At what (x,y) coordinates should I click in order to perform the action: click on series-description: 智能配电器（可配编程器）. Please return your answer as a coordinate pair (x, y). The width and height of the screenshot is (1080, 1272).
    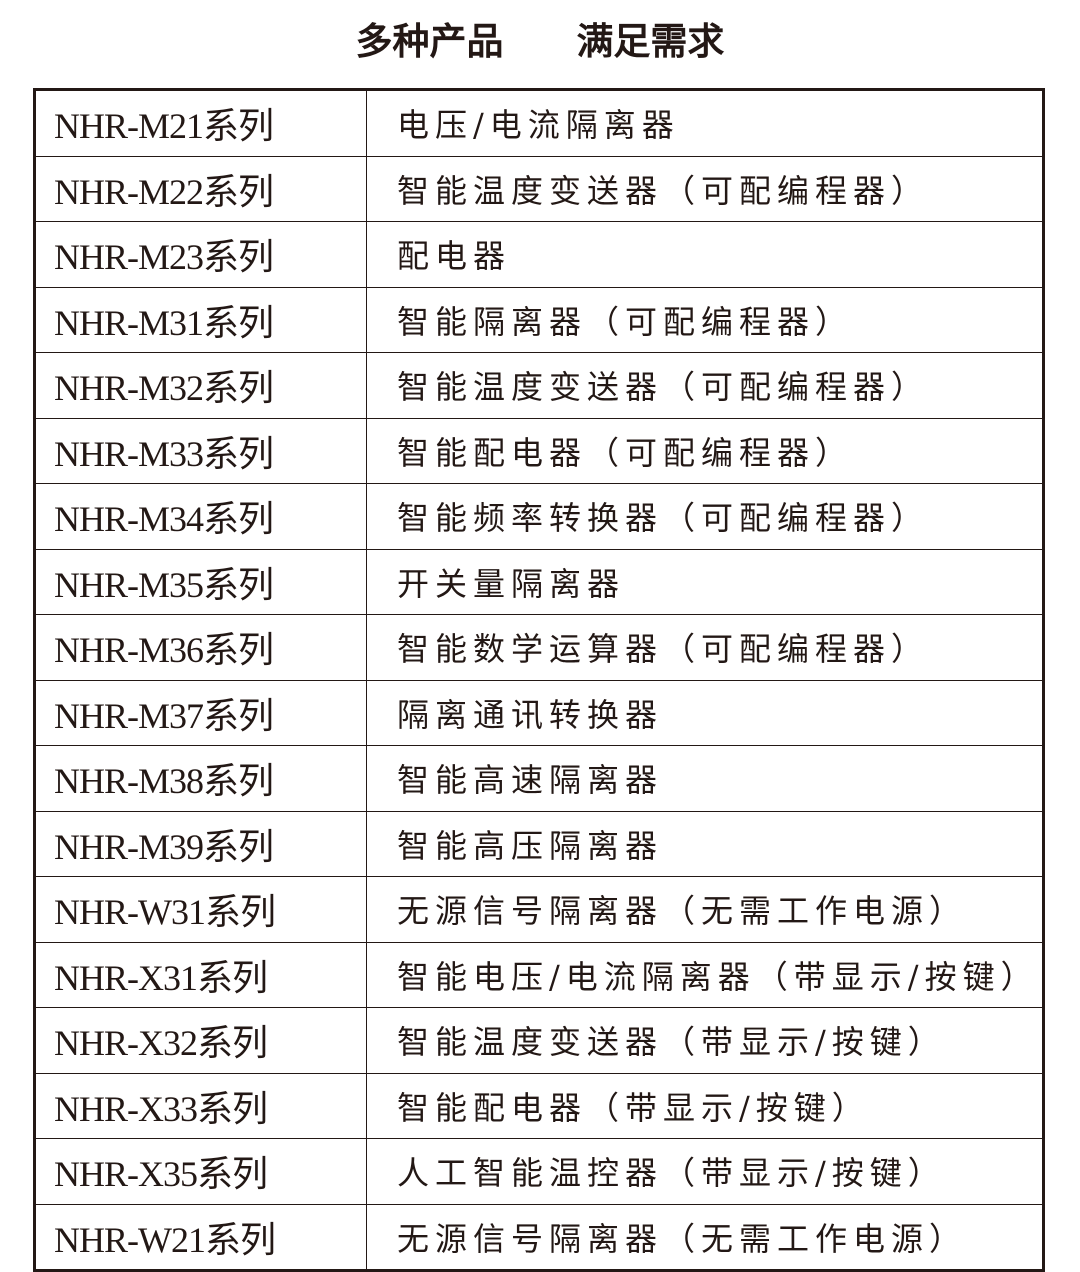
    Looking at the image, I should click on (705, 450).